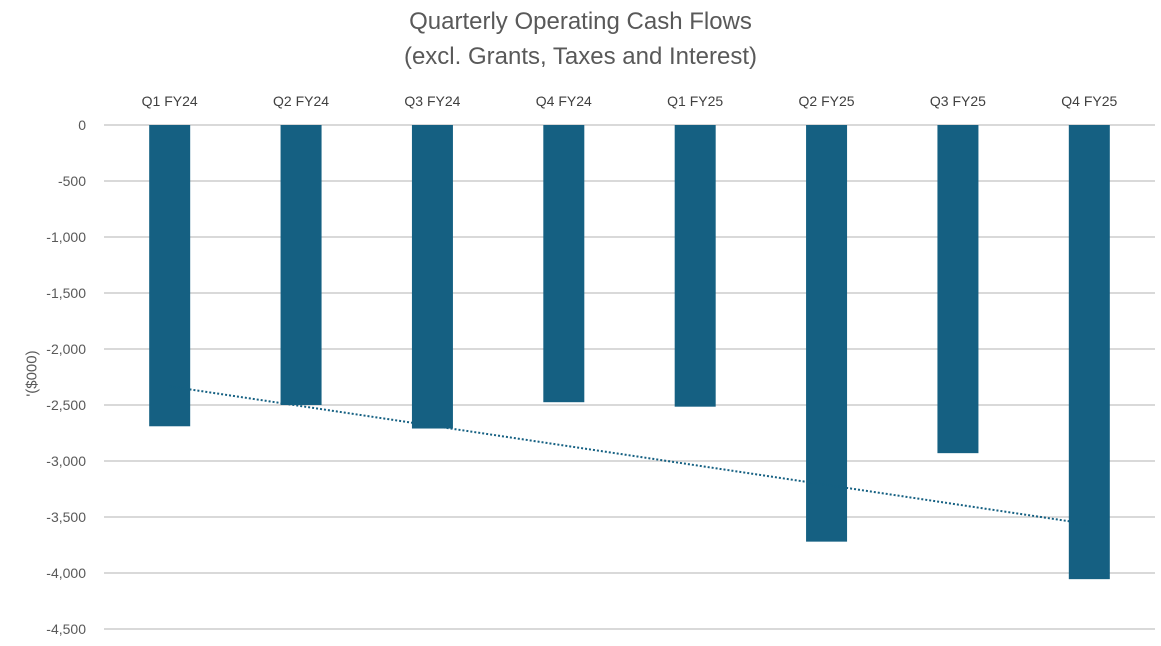 Image resolution: width=1161 pixels, height=646 pixels. Describe the element at coordinates (564, 101) in the screenshot. I see `x-tick-label: Q4 FY24` at that location.